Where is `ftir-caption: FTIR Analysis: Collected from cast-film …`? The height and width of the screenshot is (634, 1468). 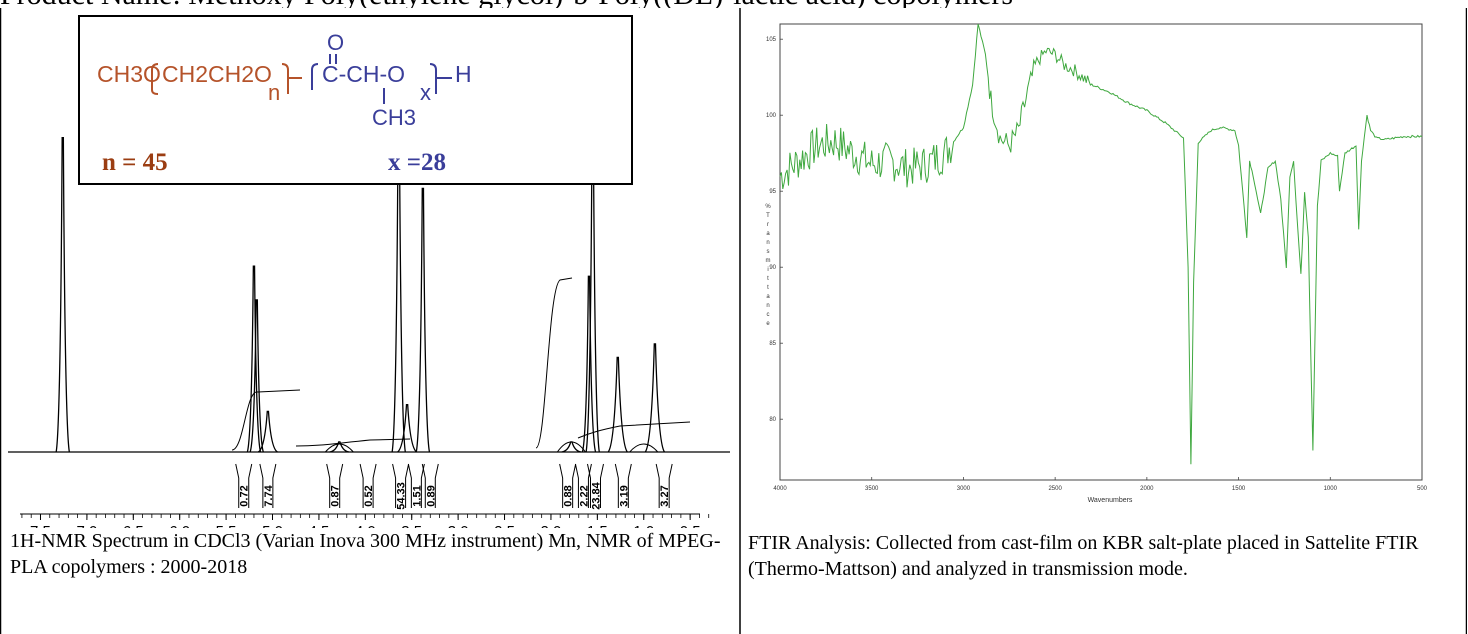 ftir-caption: FTIR Analysis: Collected from cast-film … is located at coordinates (1083, 556).